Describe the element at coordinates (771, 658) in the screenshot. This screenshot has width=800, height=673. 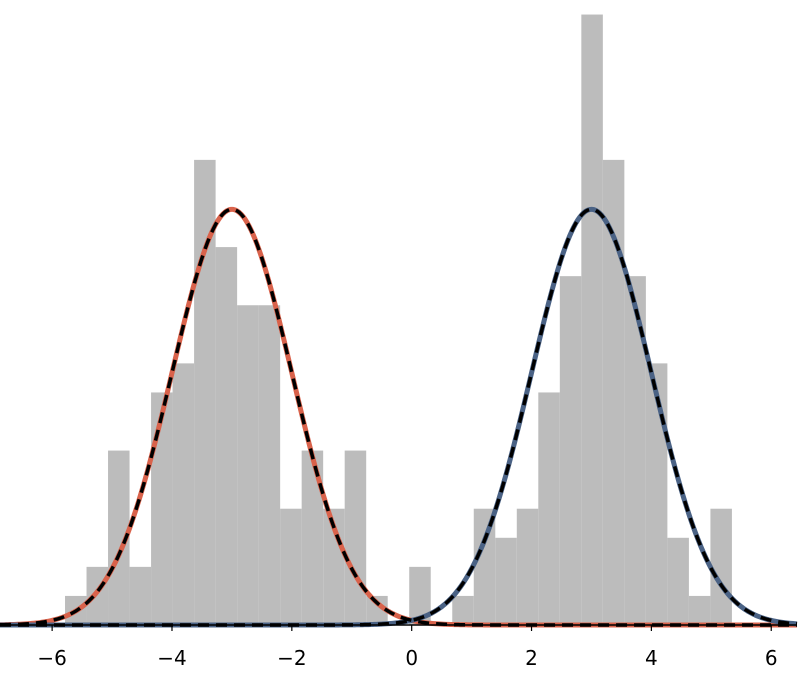
I see `x-tick-label: 6` at that location.